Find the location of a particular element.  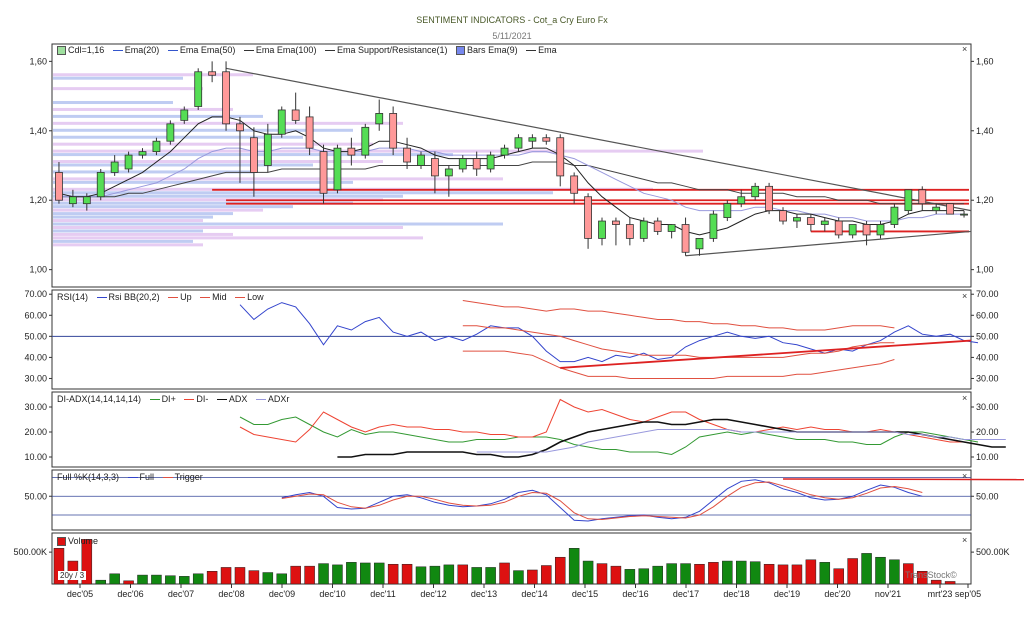

ema-mid-line is located at coordinates (511, 184).